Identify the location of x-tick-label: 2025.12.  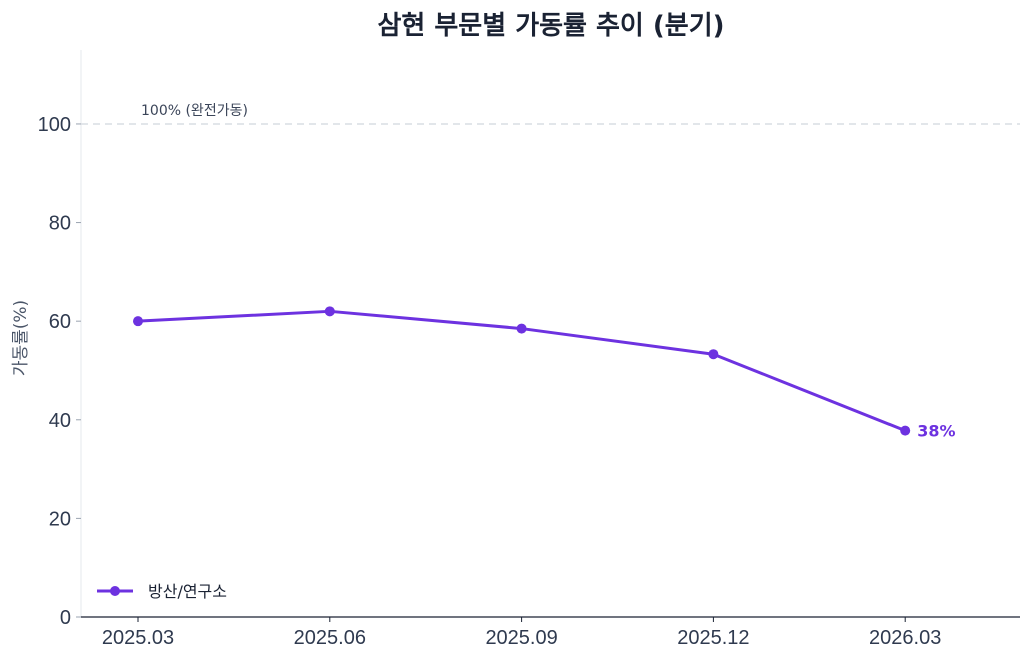
(713, 638).